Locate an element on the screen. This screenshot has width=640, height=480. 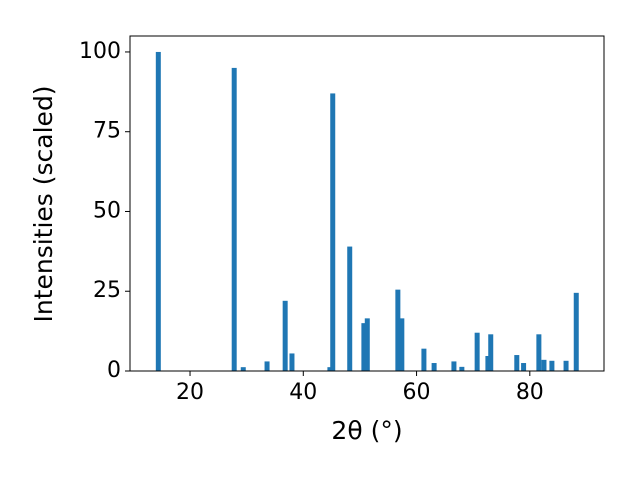
y-tick-label: 50 is located at coordinates (107, 210).